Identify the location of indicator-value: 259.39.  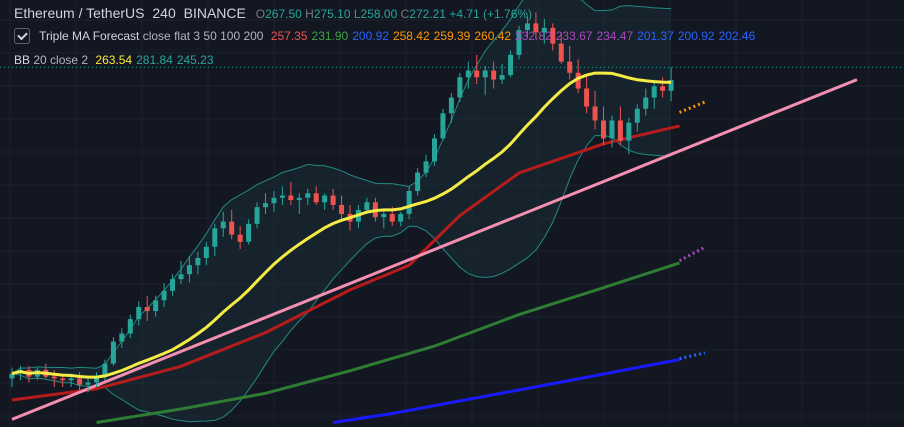
(452, 36).